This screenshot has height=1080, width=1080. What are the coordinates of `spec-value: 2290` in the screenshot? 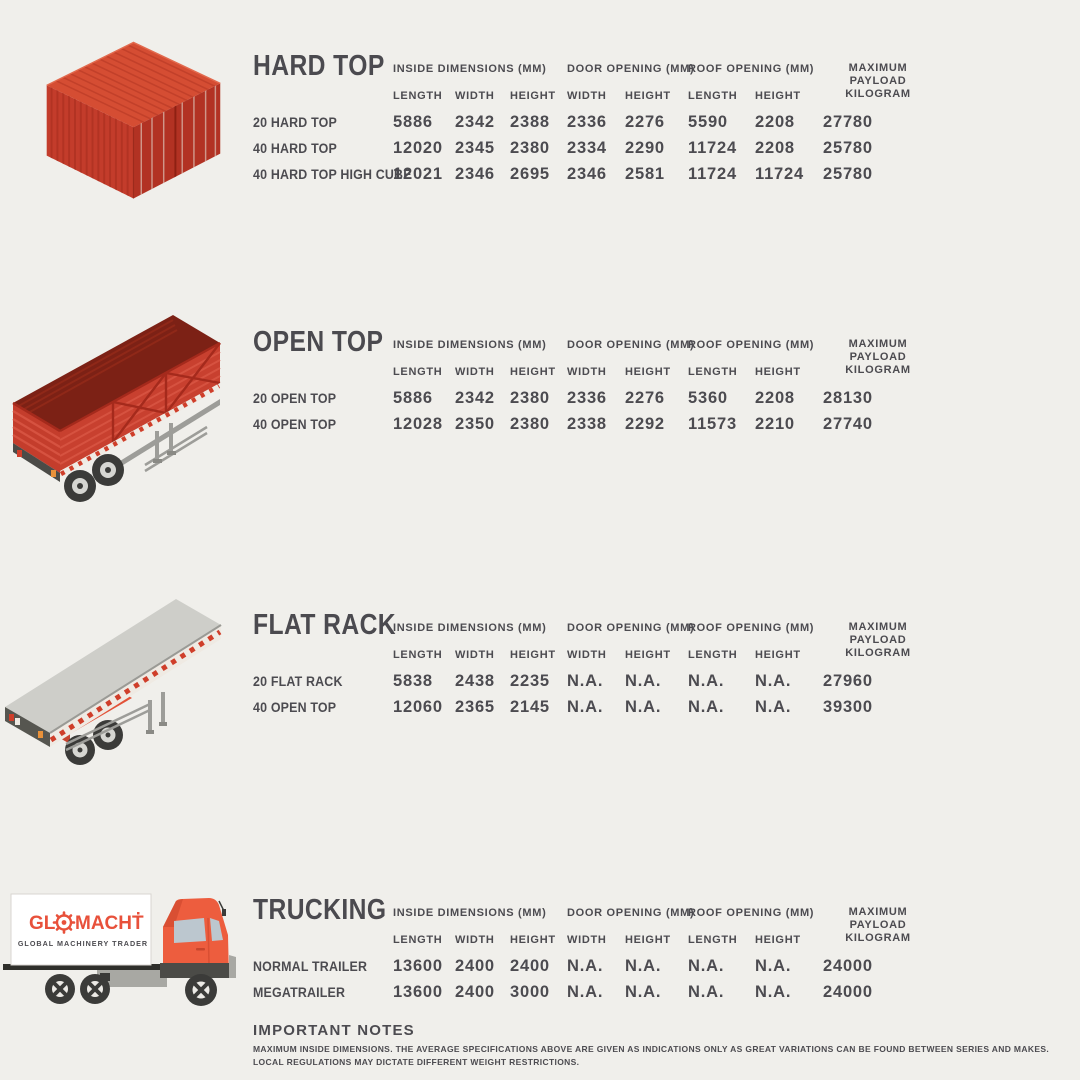 It's located at (645, 147).